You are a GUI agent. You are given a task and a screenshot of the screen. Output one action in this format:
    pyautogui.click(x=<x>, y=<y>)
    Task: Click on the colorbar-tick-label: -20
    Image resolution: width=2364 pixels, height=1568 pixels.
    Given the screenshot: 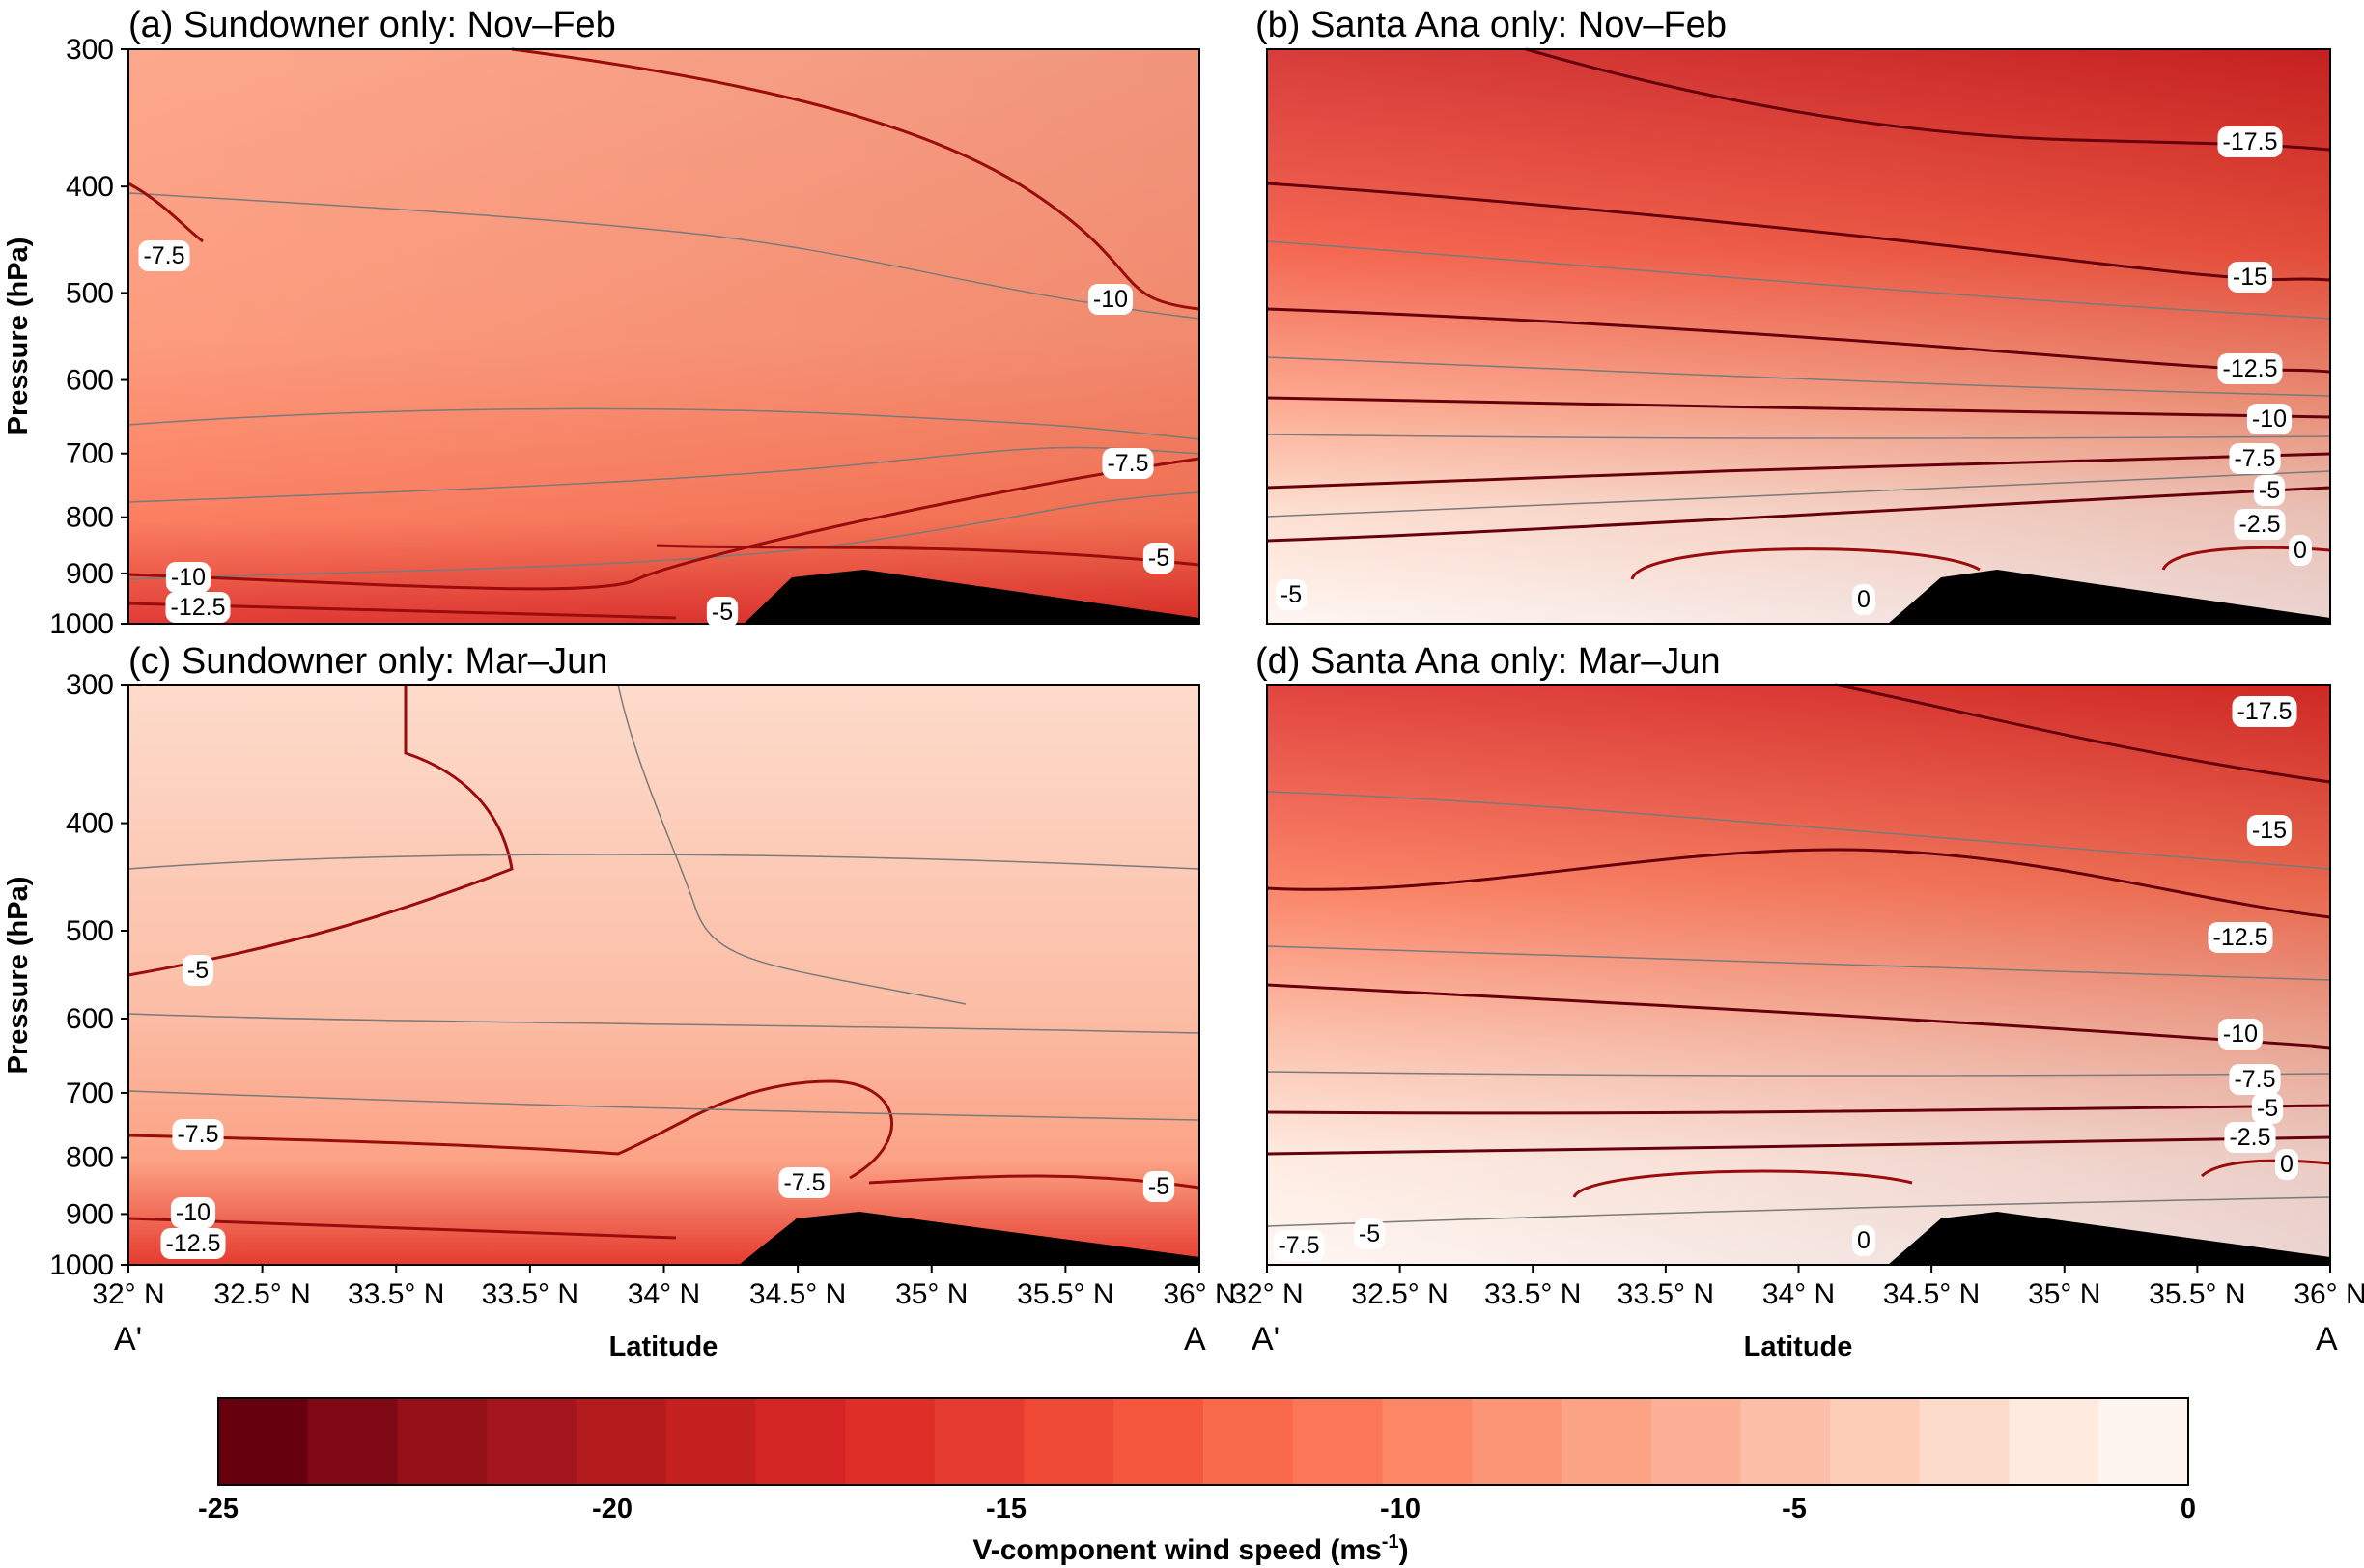 What is the action you would take?
    pyautogui.click(x=612, y=1510)
    